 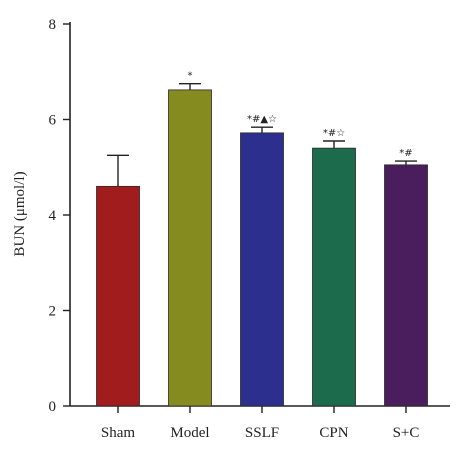 What do you see at coordinates (262, 269) in the screenshot?
I see `bar-sslf` at bounding box center [262, 269].